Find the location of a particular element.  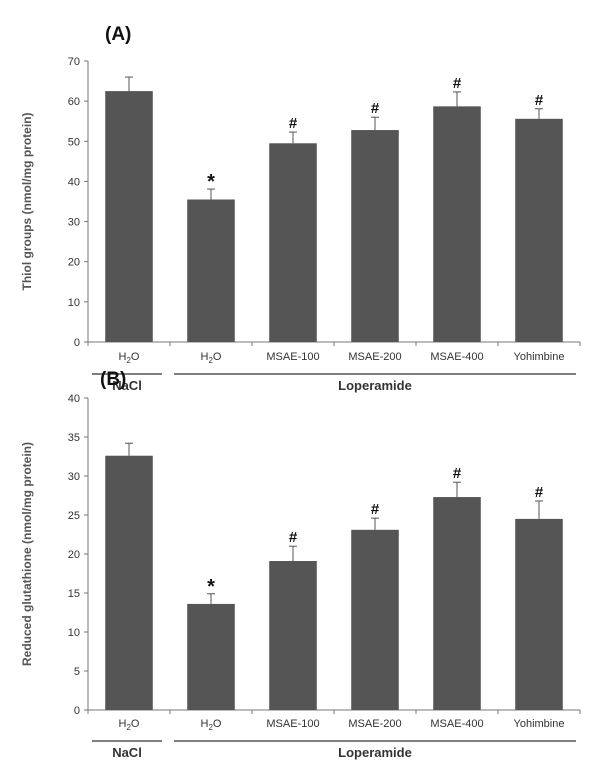

y-tick-label: 60 is located at coordinates (74, 102).